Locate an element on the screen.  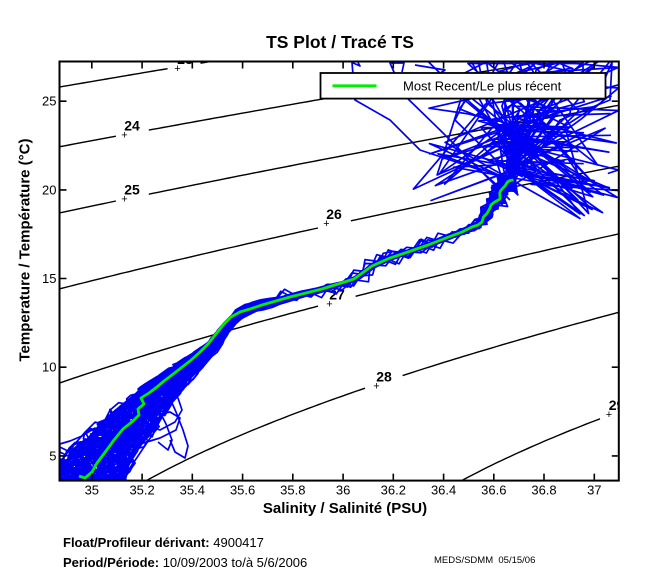
svg-text: 29 is located at coordinates (617, 405).